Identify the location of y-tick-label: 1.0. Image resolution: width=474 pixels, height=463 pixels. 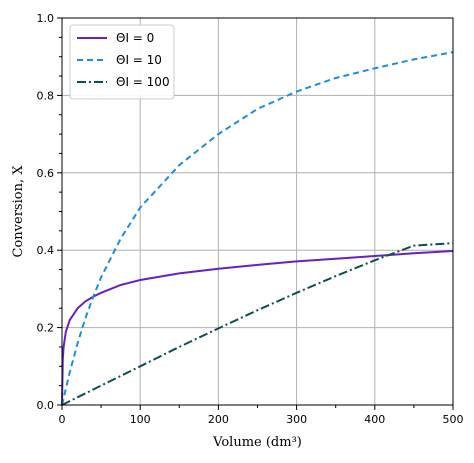
(46, 18).